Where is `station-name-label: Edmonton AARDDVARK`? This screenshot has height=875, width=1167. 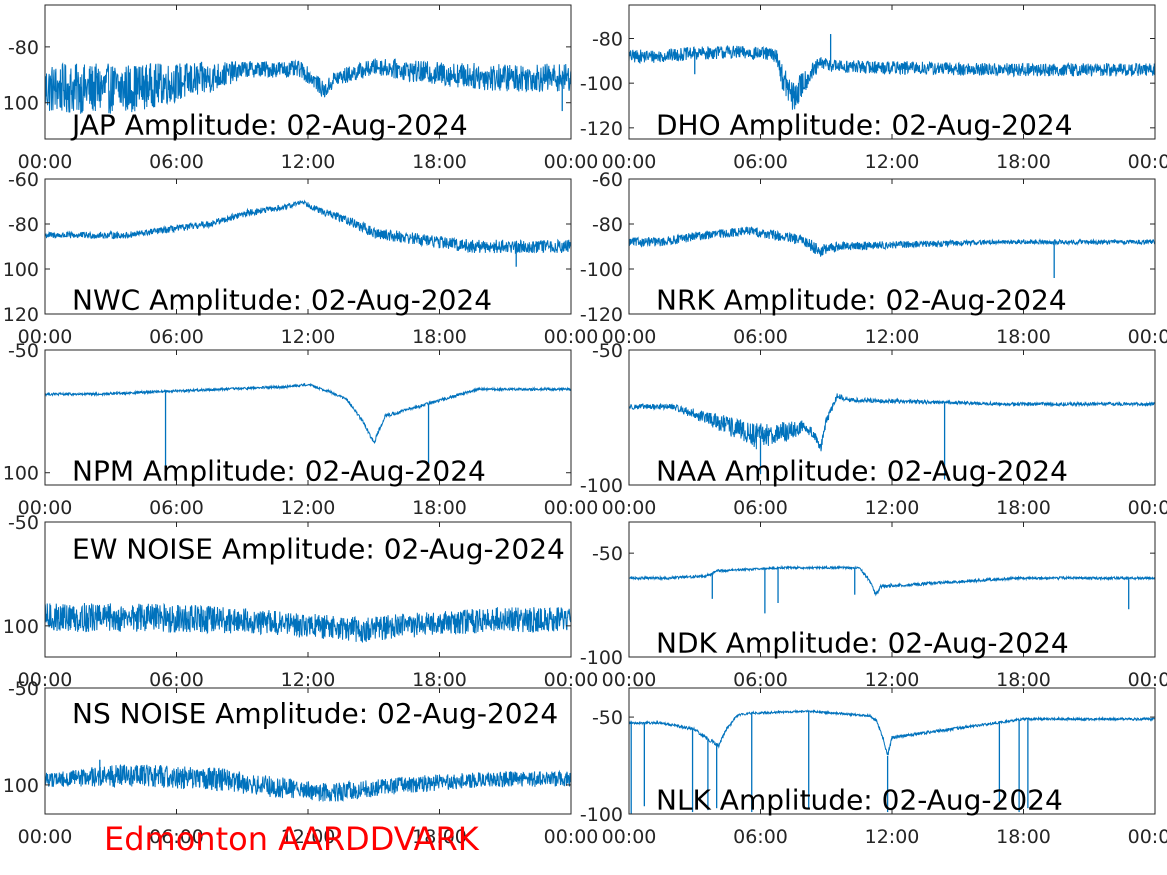 station-name-label: Edmonton AARDDVARK is located at coordinates (291, 839).